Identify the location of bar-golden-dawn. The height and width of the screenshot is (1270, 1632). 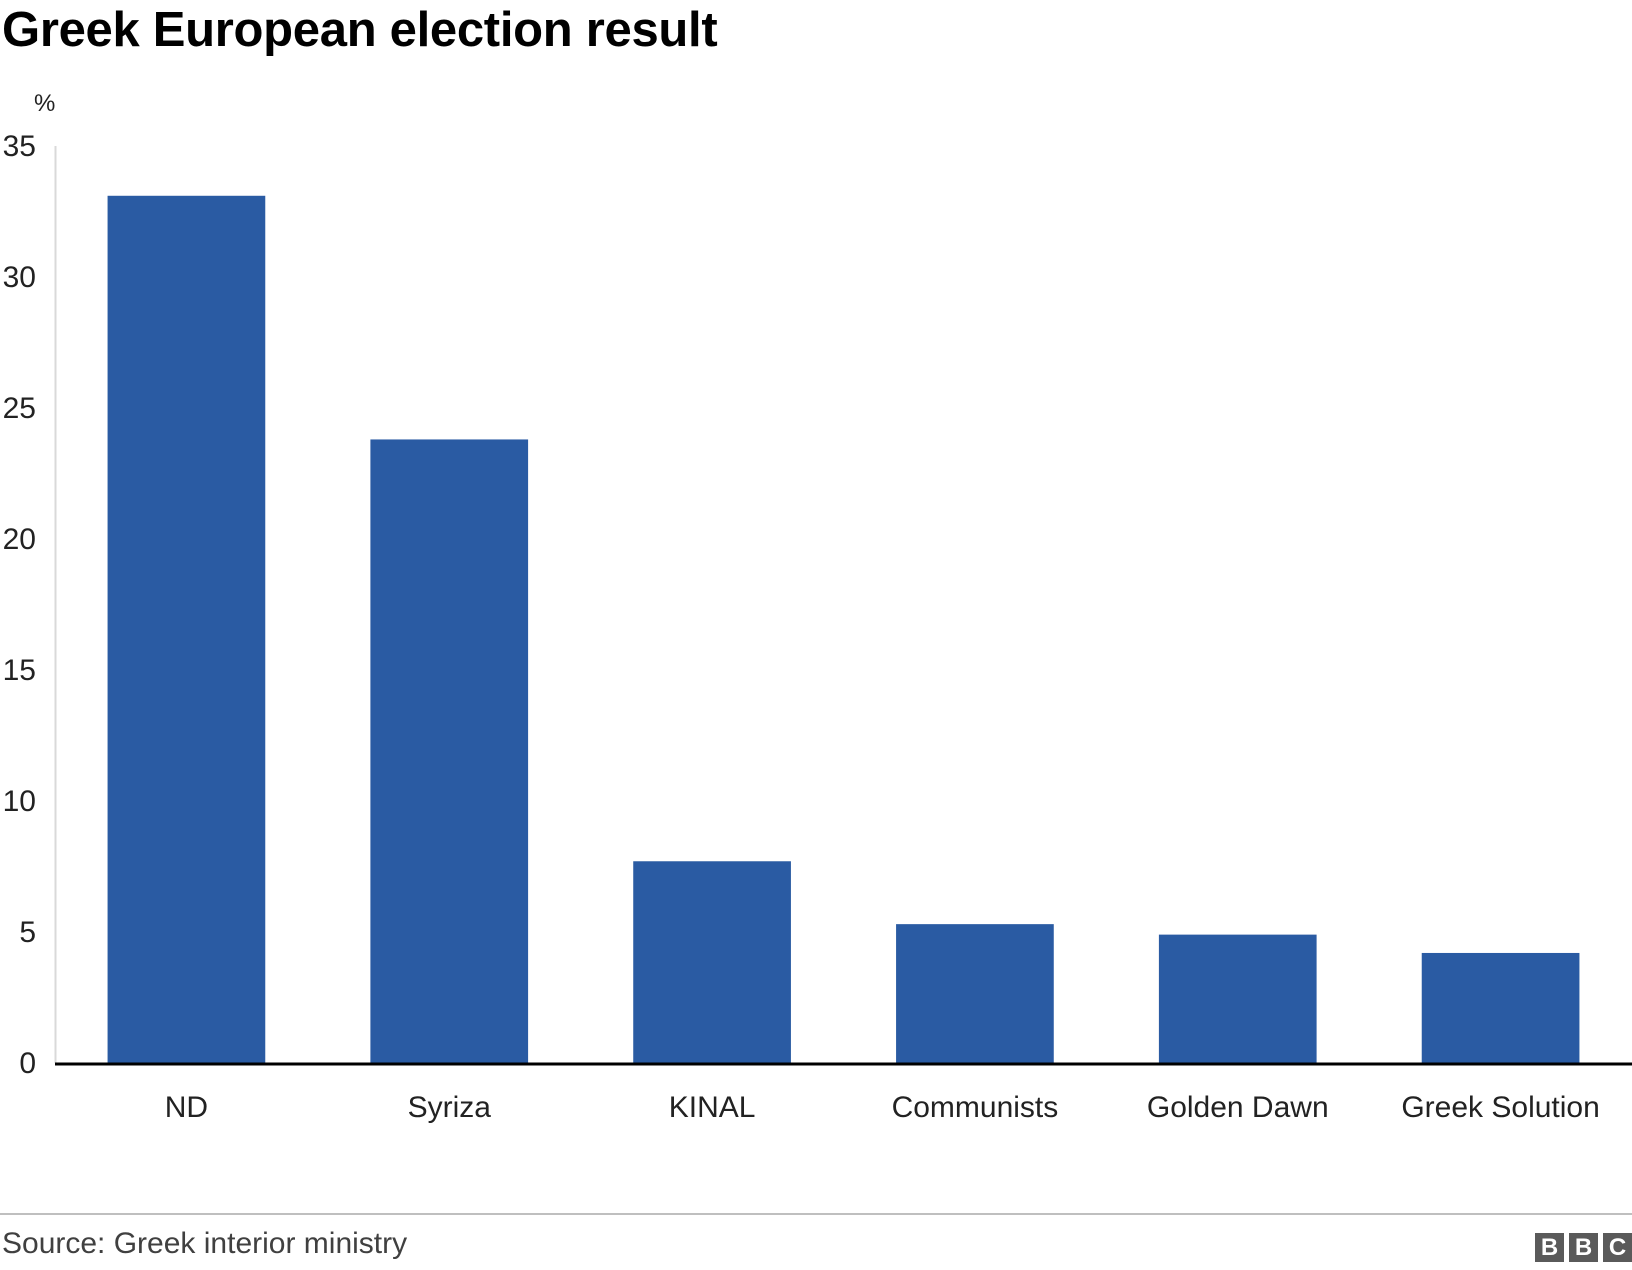
(1237, 998).